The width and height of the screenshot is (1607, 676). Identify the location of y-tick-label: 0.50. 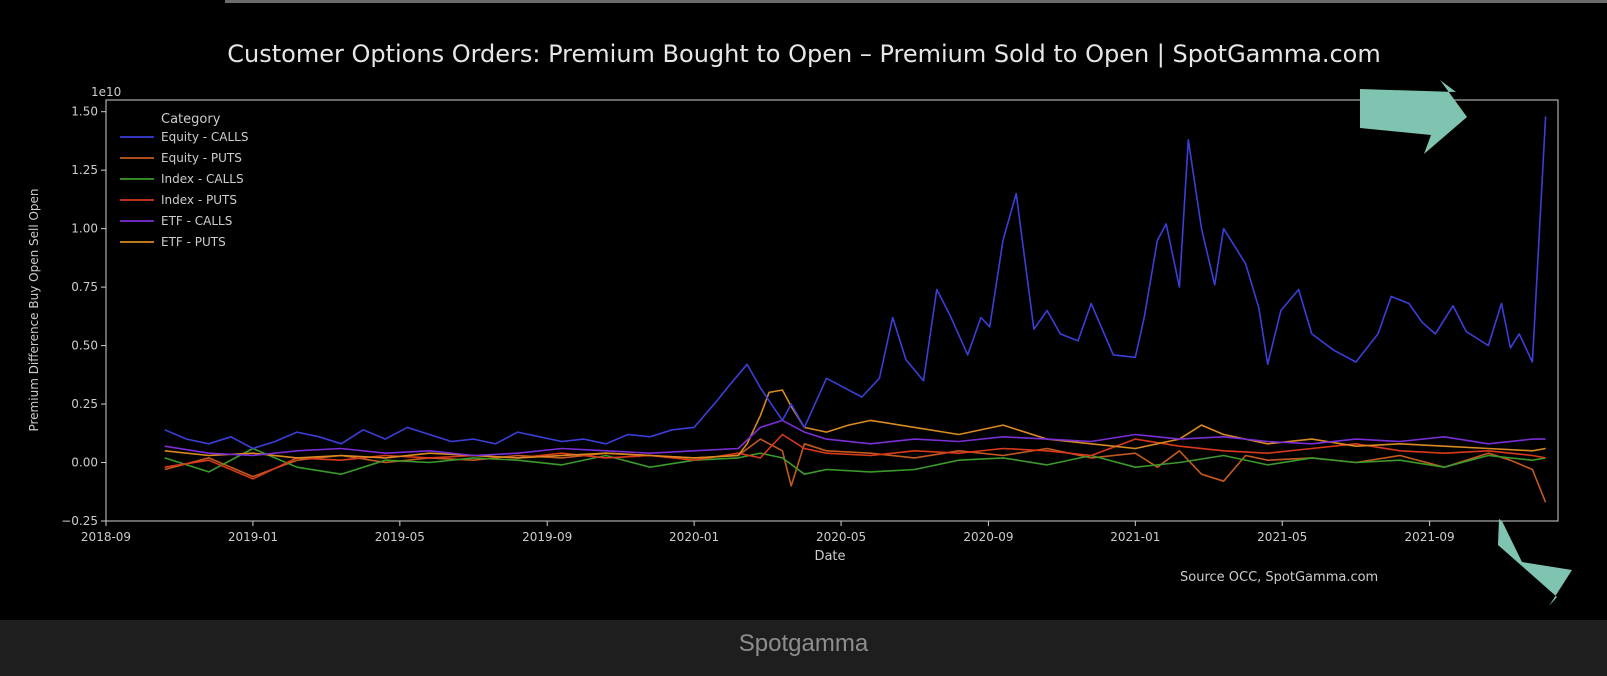
(84, 346).